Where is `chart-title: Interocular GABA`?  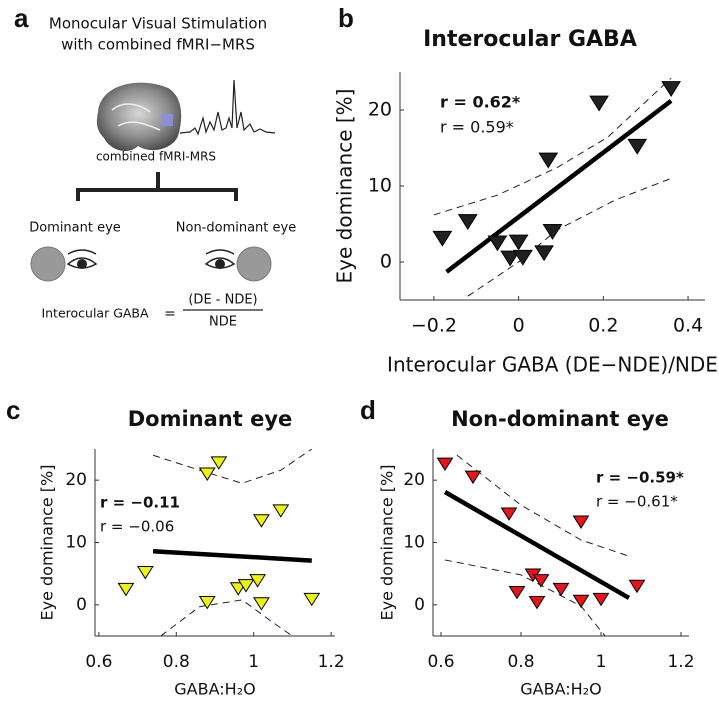 chart-title: Interocular GABA is located at coordinates (530, 39).